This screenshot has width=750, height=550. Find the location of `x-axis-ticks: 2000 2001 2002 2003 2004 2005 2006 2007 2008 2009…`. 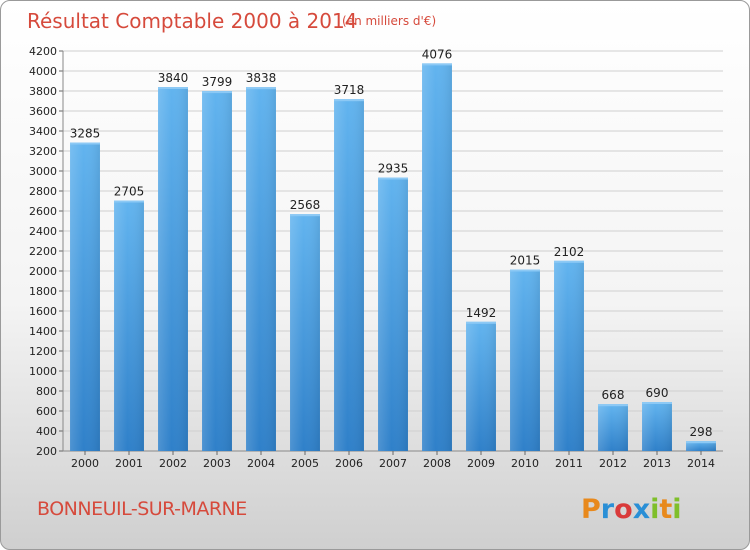

x-axis-ticks: 2000 2001 2002 2003 2004 2005 2006 2007 2008 2009… is located at coordinates (393, 460).